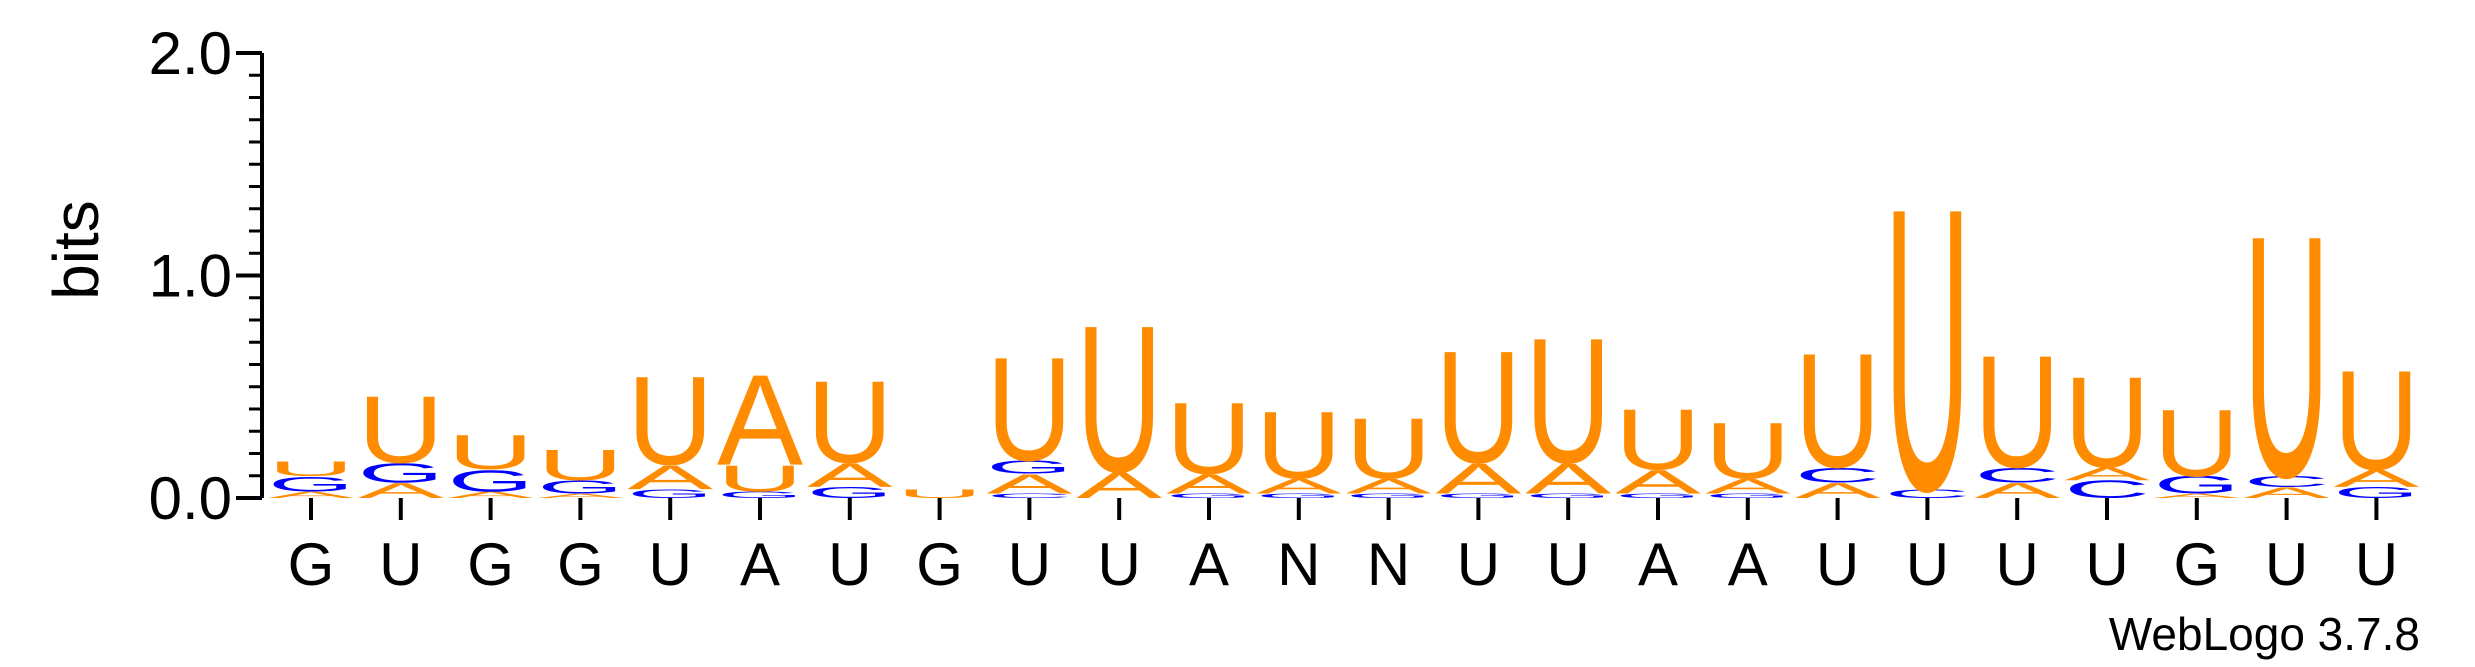  What do you see at coordinates (190, 498) in the screenshot?
I see `y-tick-label: 0.0` at bounding box center [190, 498].